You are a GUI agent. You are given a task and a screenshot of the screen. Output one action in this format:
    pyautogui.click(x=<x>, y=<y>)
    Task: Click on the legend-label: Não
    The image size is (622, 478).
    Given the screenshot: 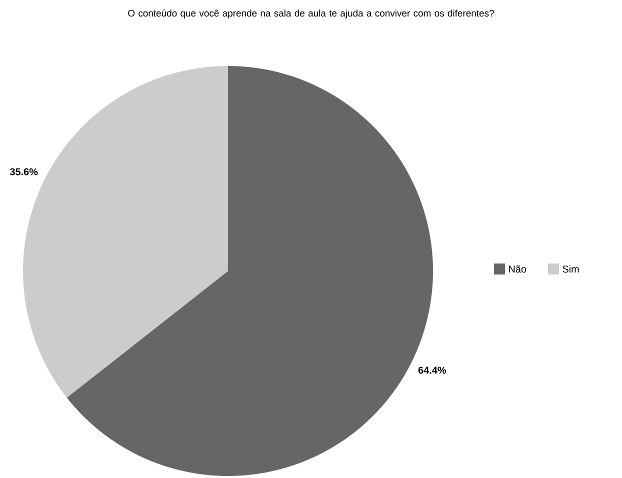 What is the action you would take?
    pyautogui.click(x=517, y=269)
    